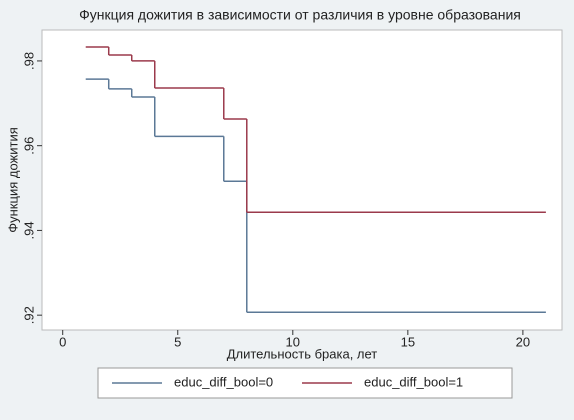  I want to click on x-tick-label: 20, so click(523, 341).